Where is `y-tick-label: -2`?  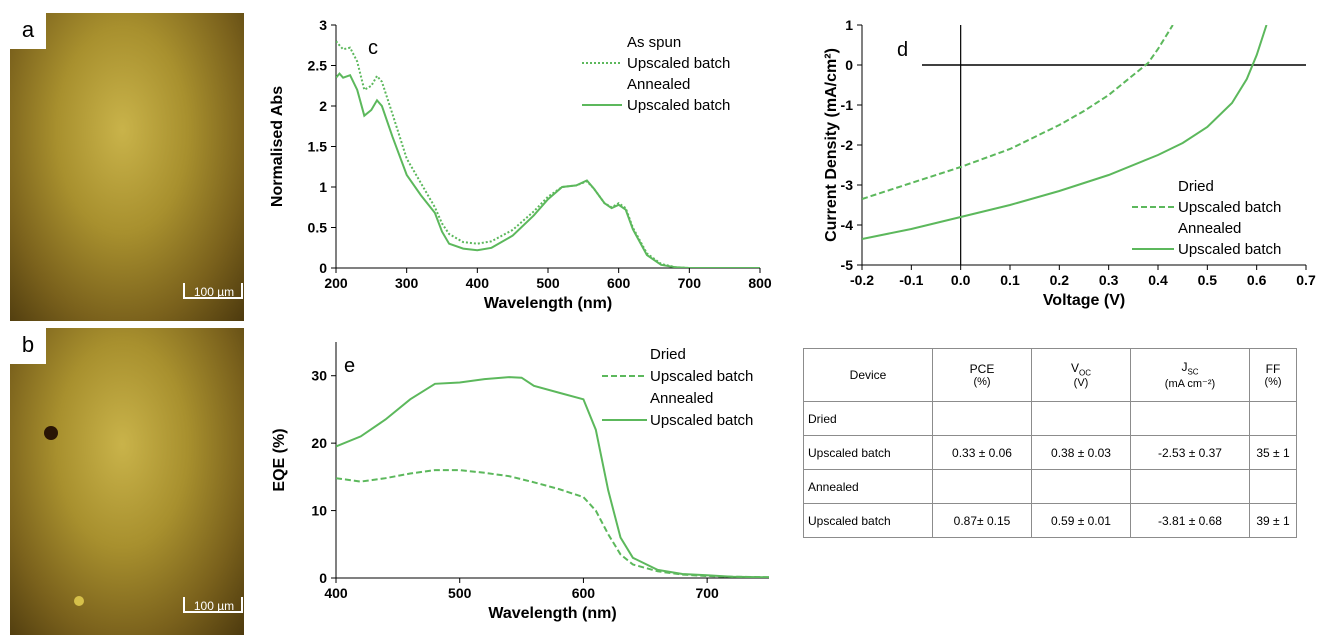
y-tick-label: -2 is located at coordinates (847, 145).